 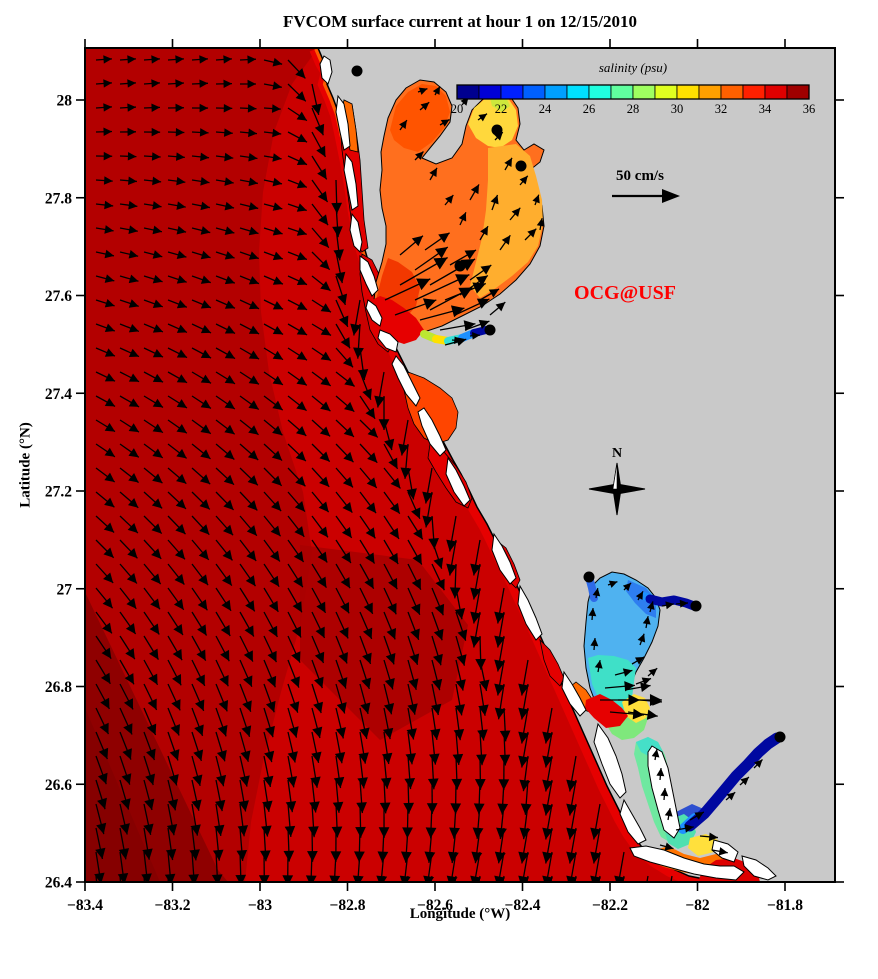 What do you see at coordinates (589, 109) in the screenshot?
I see `colorbar-tick-label: 26` at bounding box center [589, 109].